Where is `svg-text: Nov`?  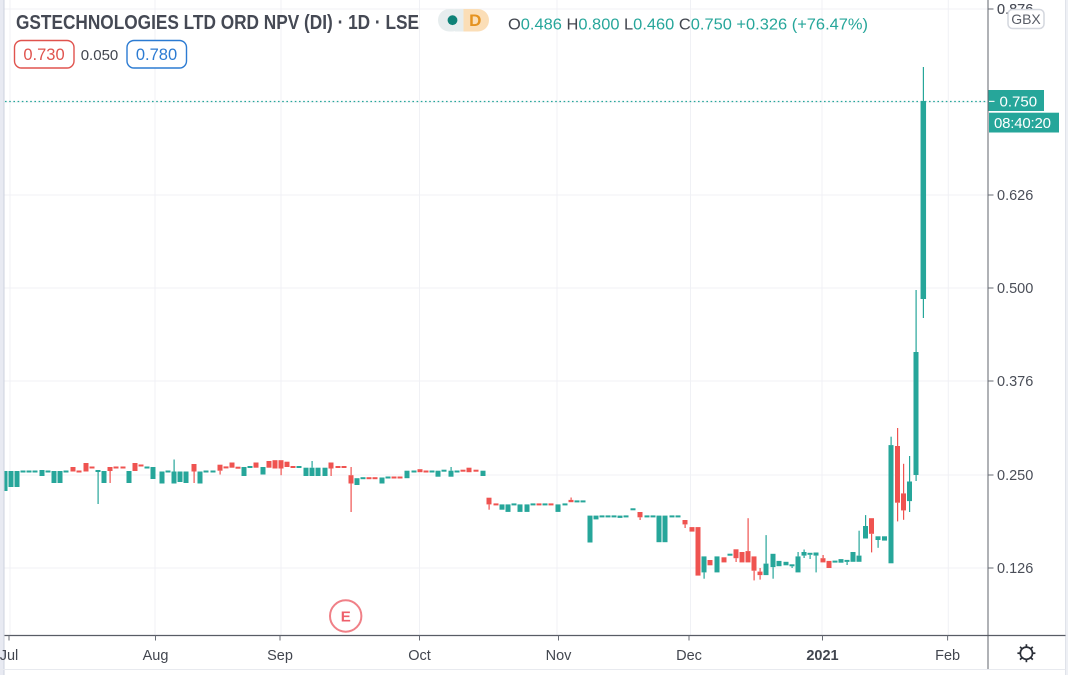 svg-text: Nov is located at coordinates (559, 656).